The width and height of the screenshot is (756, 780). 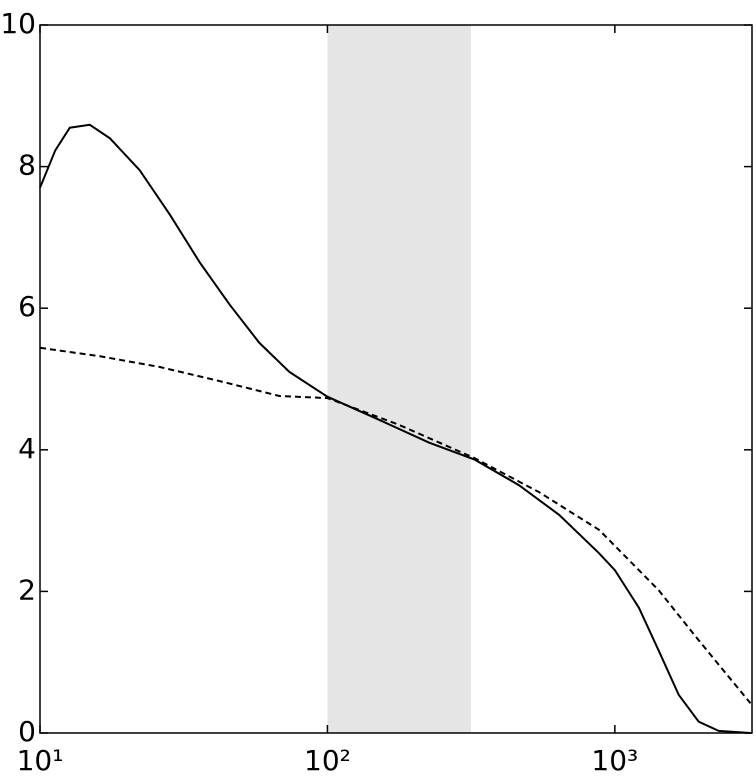 I want to click on x-tick-label: 10³, so click(x=614, y=760).